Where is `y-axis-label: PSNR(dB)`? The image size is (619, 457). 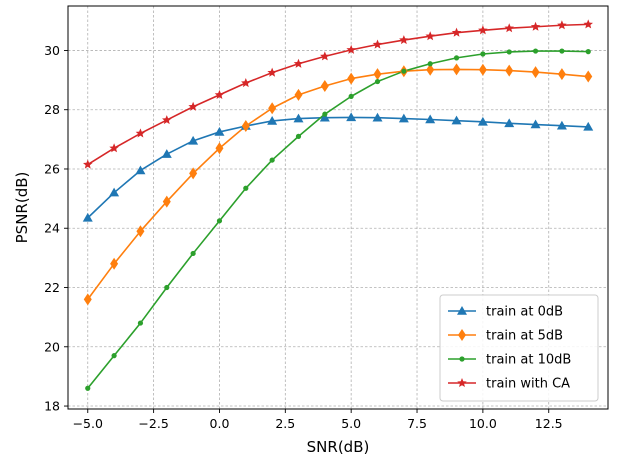
y-axis-label: PSNR(dB) is located at coordinates (22, 208).